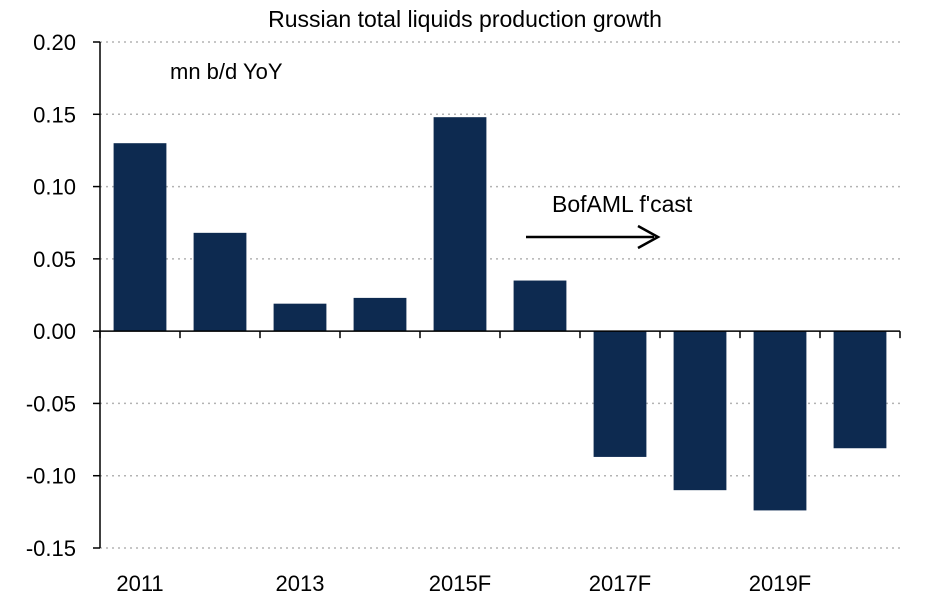  I want to click on y-tick-label: 0.00, so click(54, 331).